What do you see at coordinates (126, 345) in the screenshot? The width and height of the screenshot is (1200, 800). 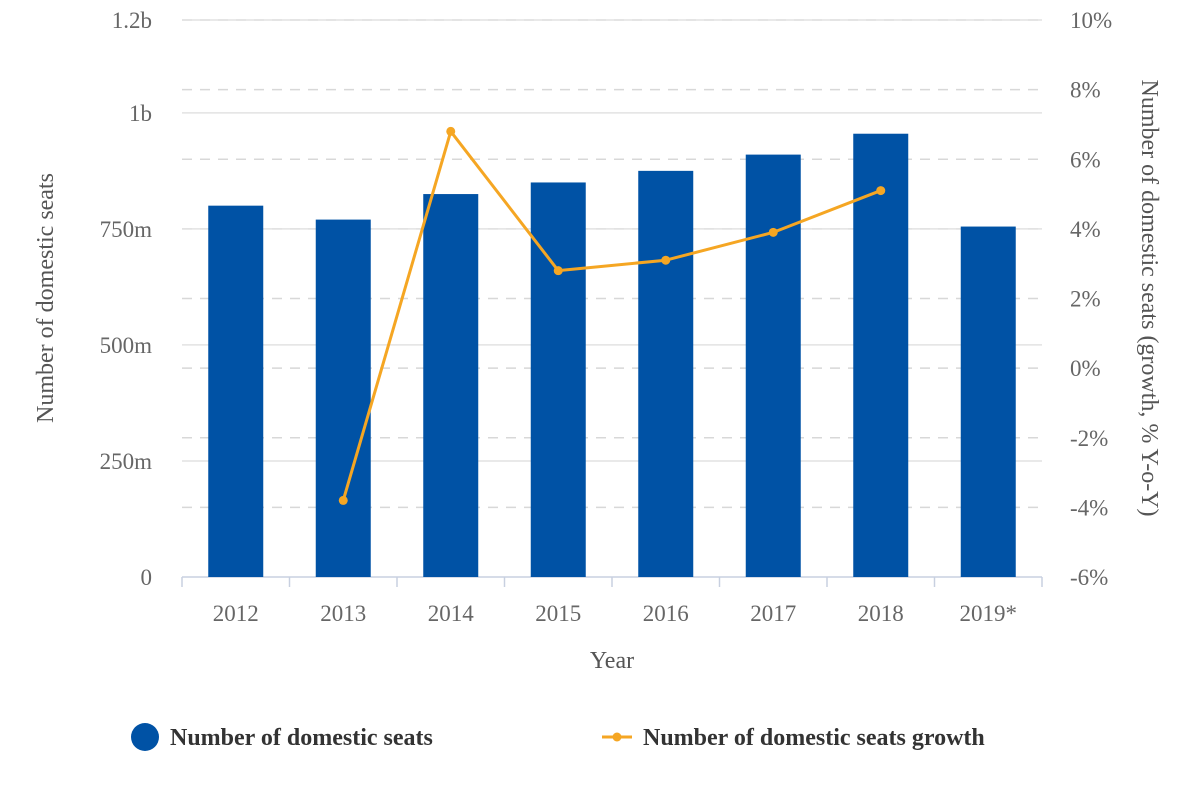 I see `y-left-tick-label: 500m` at bounding box center [126, 345].